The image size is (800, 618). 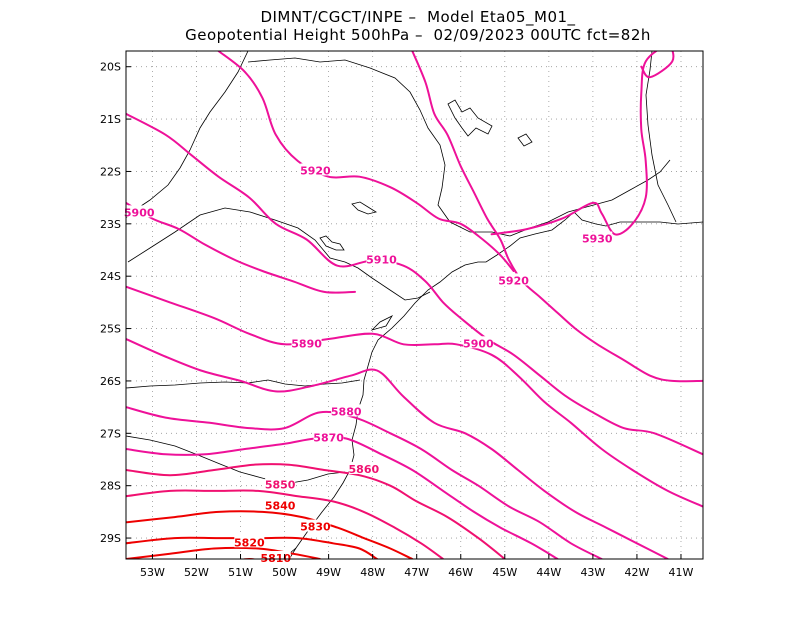 I want to click on contour-label-5880: 5880, so click(x=346, y=411).